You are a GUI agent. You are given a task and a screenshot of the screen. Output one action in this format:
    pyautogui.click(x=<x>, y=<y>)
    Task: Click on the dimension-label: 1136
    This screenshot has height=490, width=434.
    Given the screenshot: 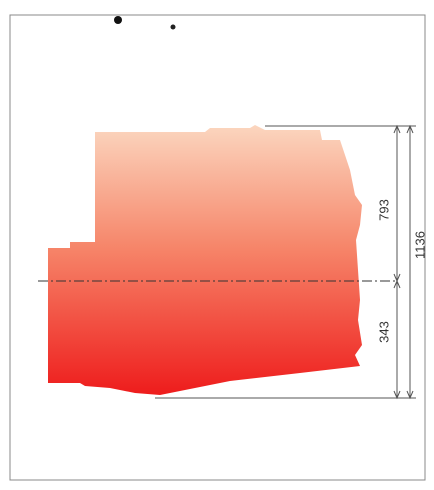 What is the action you would take?
    pyautogui.click(x=419, y=245)
    